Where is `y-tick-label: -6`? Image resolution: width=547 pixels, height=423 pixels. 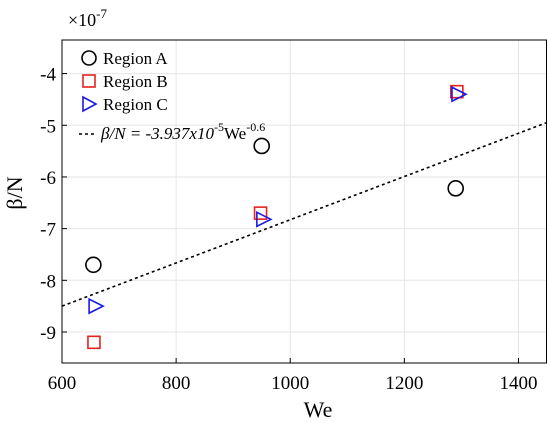
y-tick-label: -6 is located at coordinates (48, 178).